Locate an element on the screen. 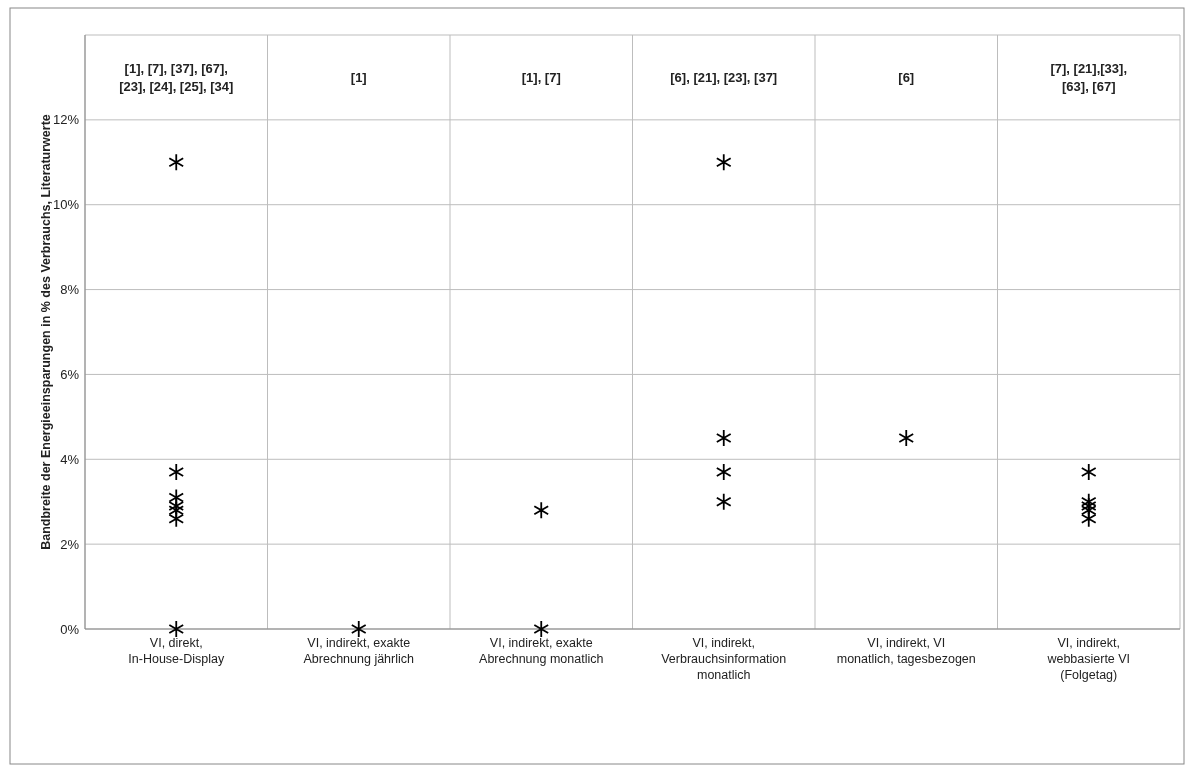 This screenshot has width=1194, height=774. annotation: [7], [21],[33], [63], [67] is located at coordinates (1089, 77).